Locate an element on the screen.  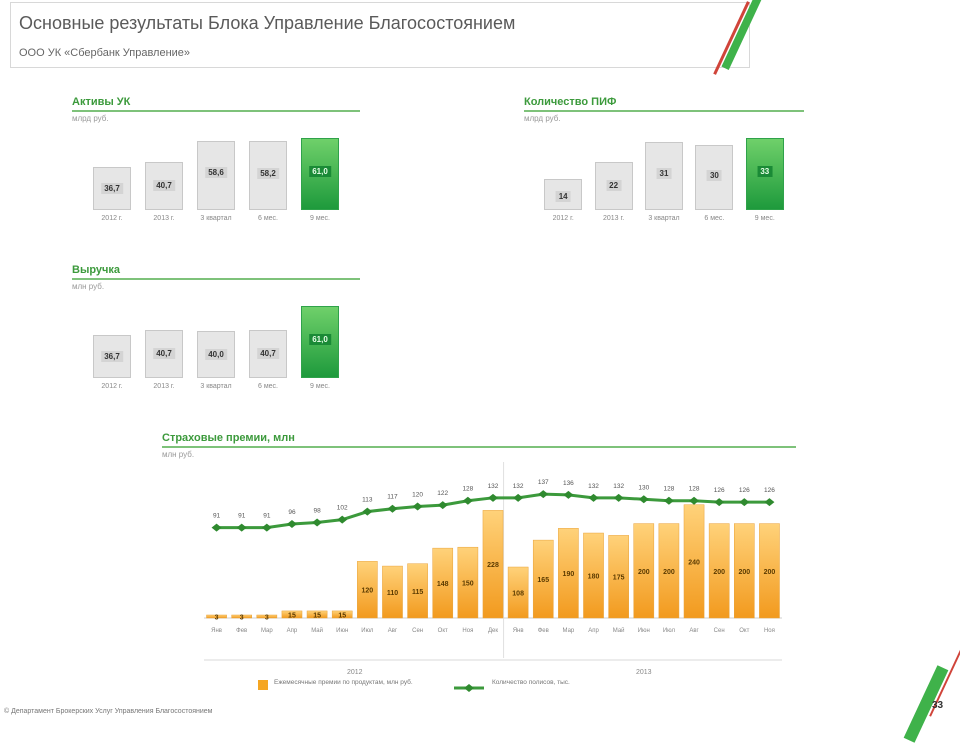
bar-data-label: 175 is located at coordinates (619, 578).